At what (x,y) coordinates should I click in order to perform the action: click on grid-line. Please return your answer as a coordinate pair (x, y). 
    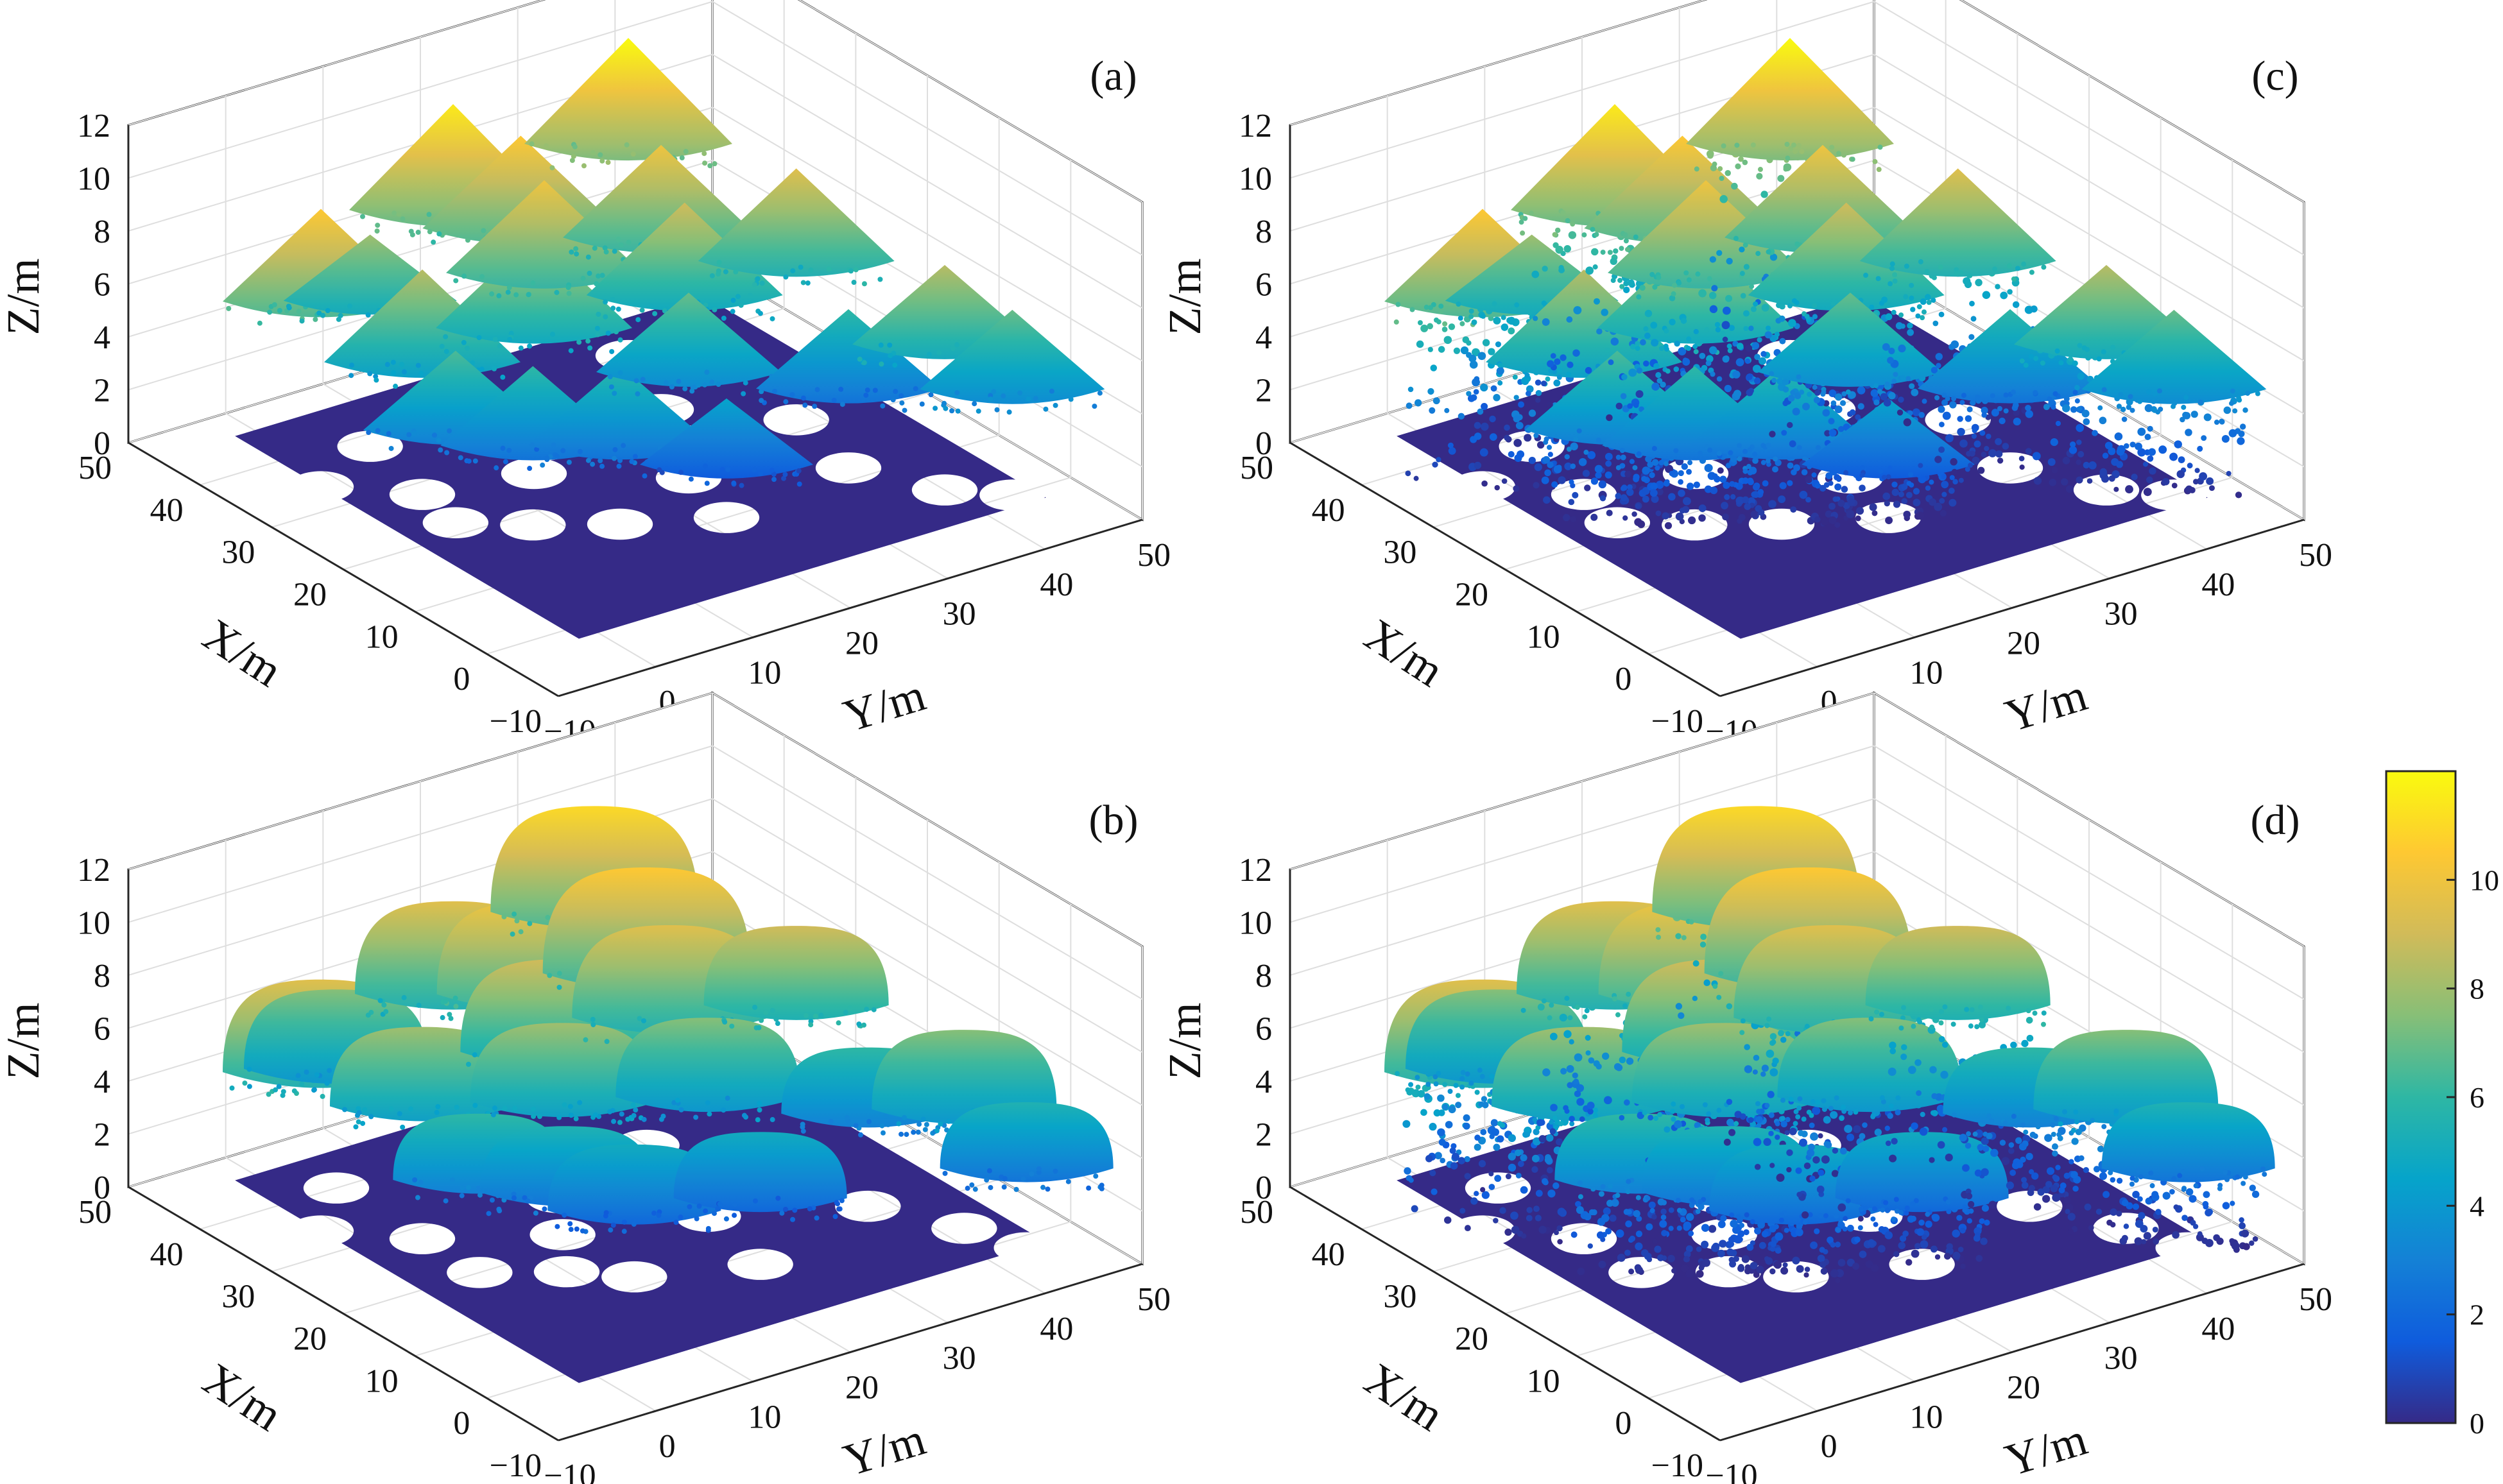
    Looking at the image, I should click on (636, 181).